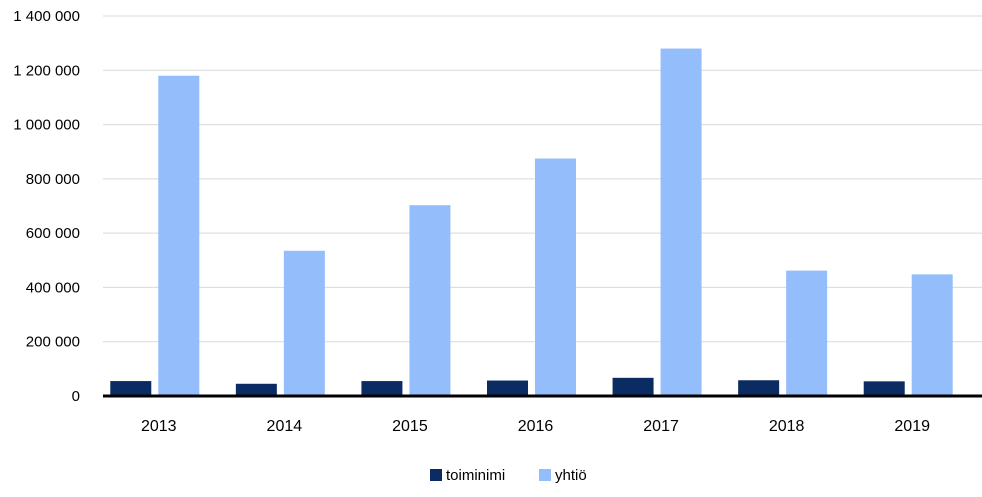  Describe the element at coordinates (410, 426) in the screenshot. I see `x-tick-label: 2015` at that location.